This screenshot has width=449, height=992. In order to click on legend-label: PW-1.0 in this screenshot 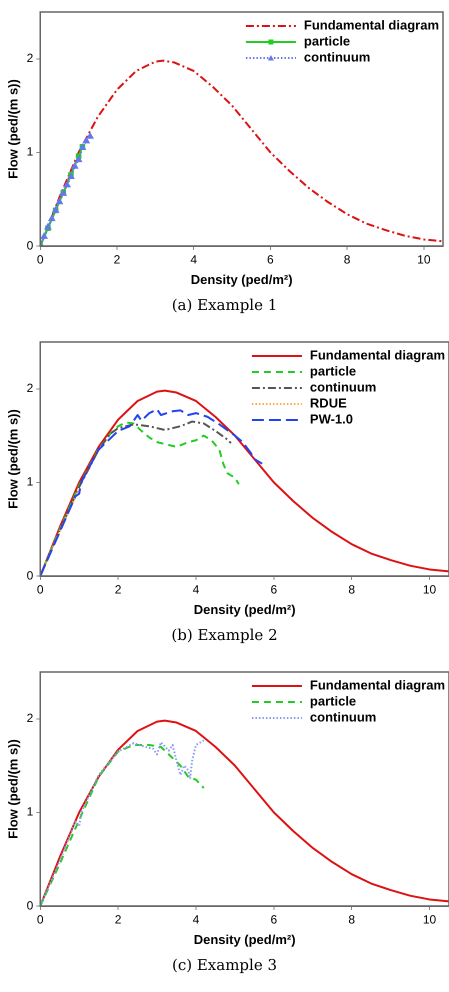, I will do `click(332, 419)`.